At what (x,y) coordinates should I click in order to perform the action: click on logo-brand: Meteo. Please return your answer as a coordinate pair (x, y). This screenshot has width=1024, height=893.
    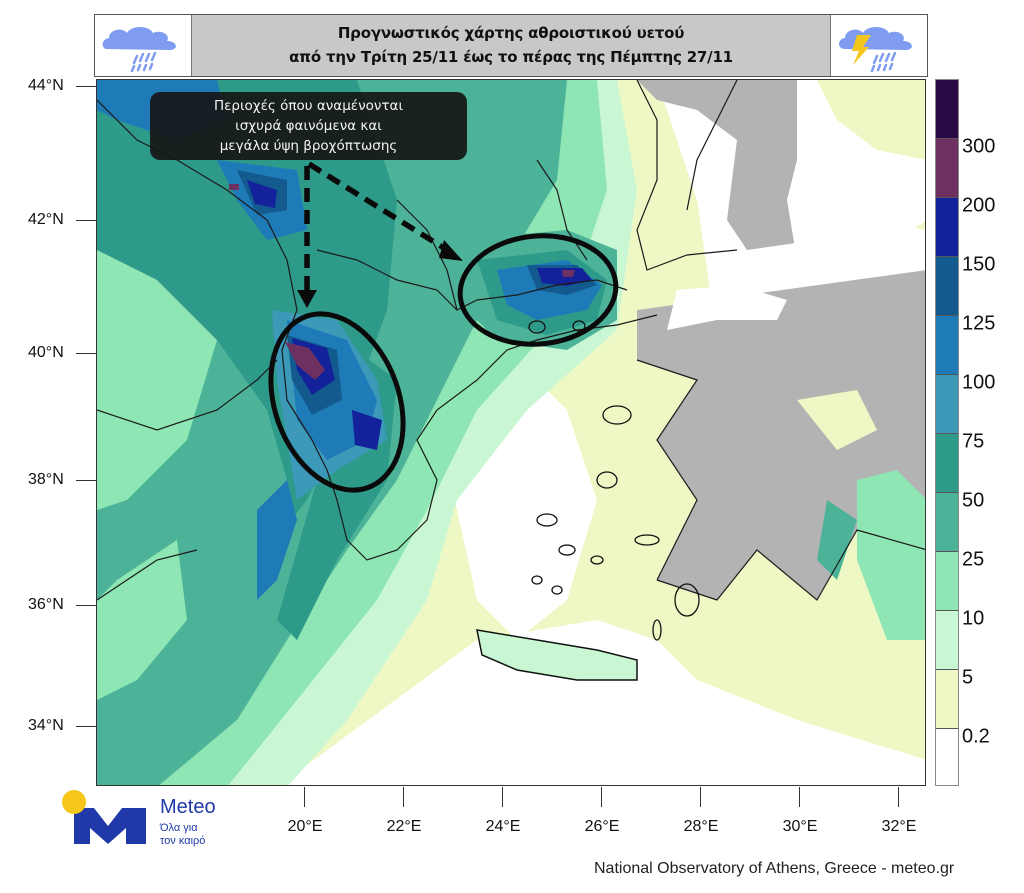
    Looking at the image, I should click on (188, 807).